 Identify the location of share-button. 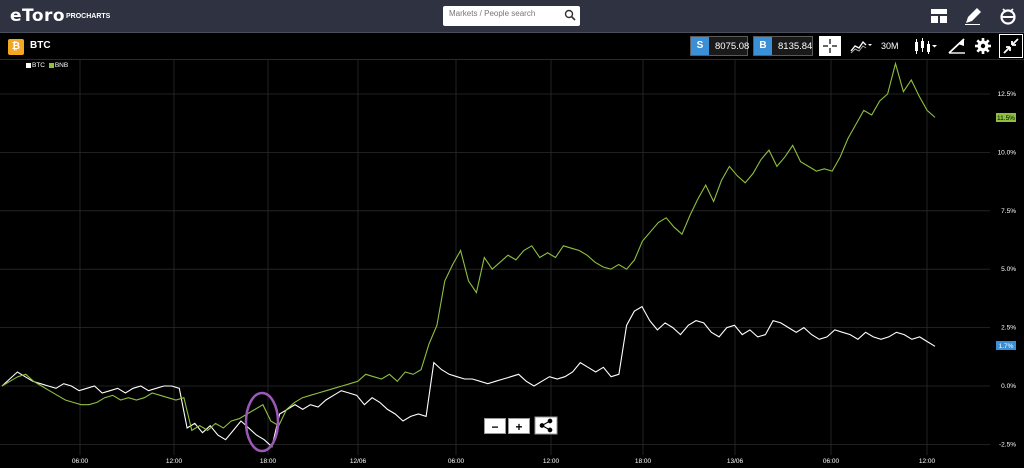
(546, 425).